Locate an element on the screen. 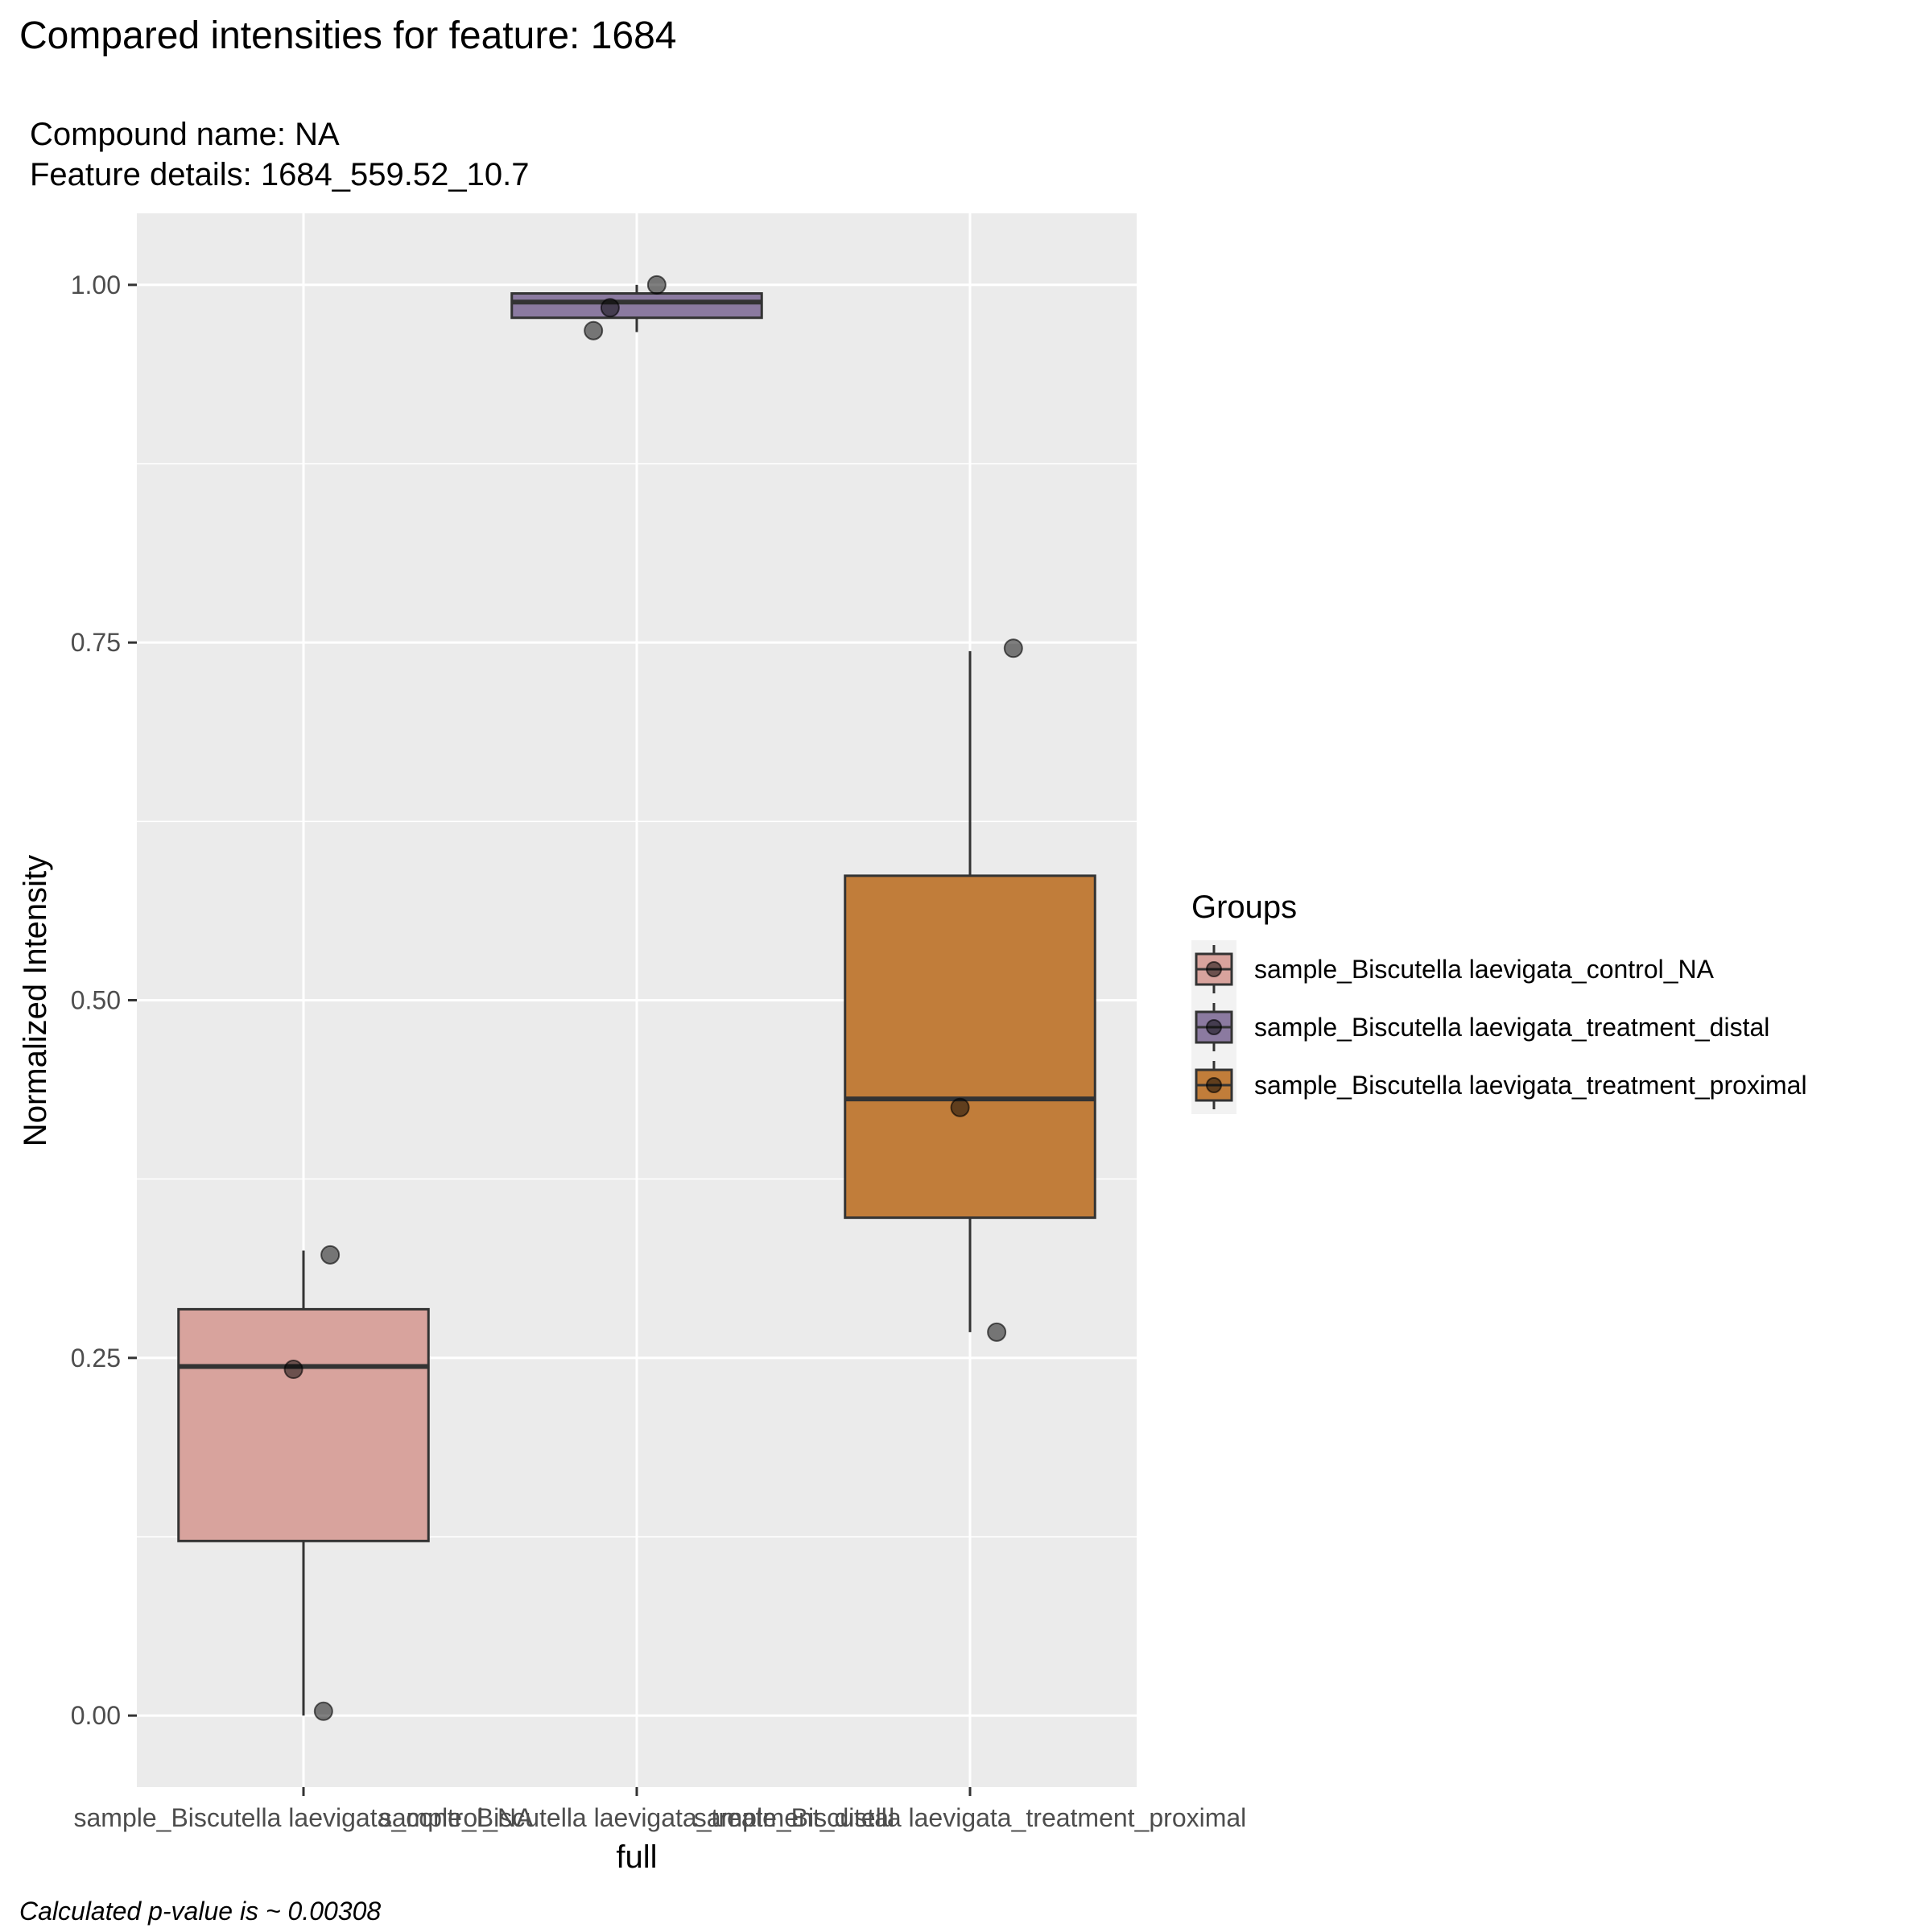  plot-subtitle-compound: Compound name: NA is located at coordinates (185, 134).